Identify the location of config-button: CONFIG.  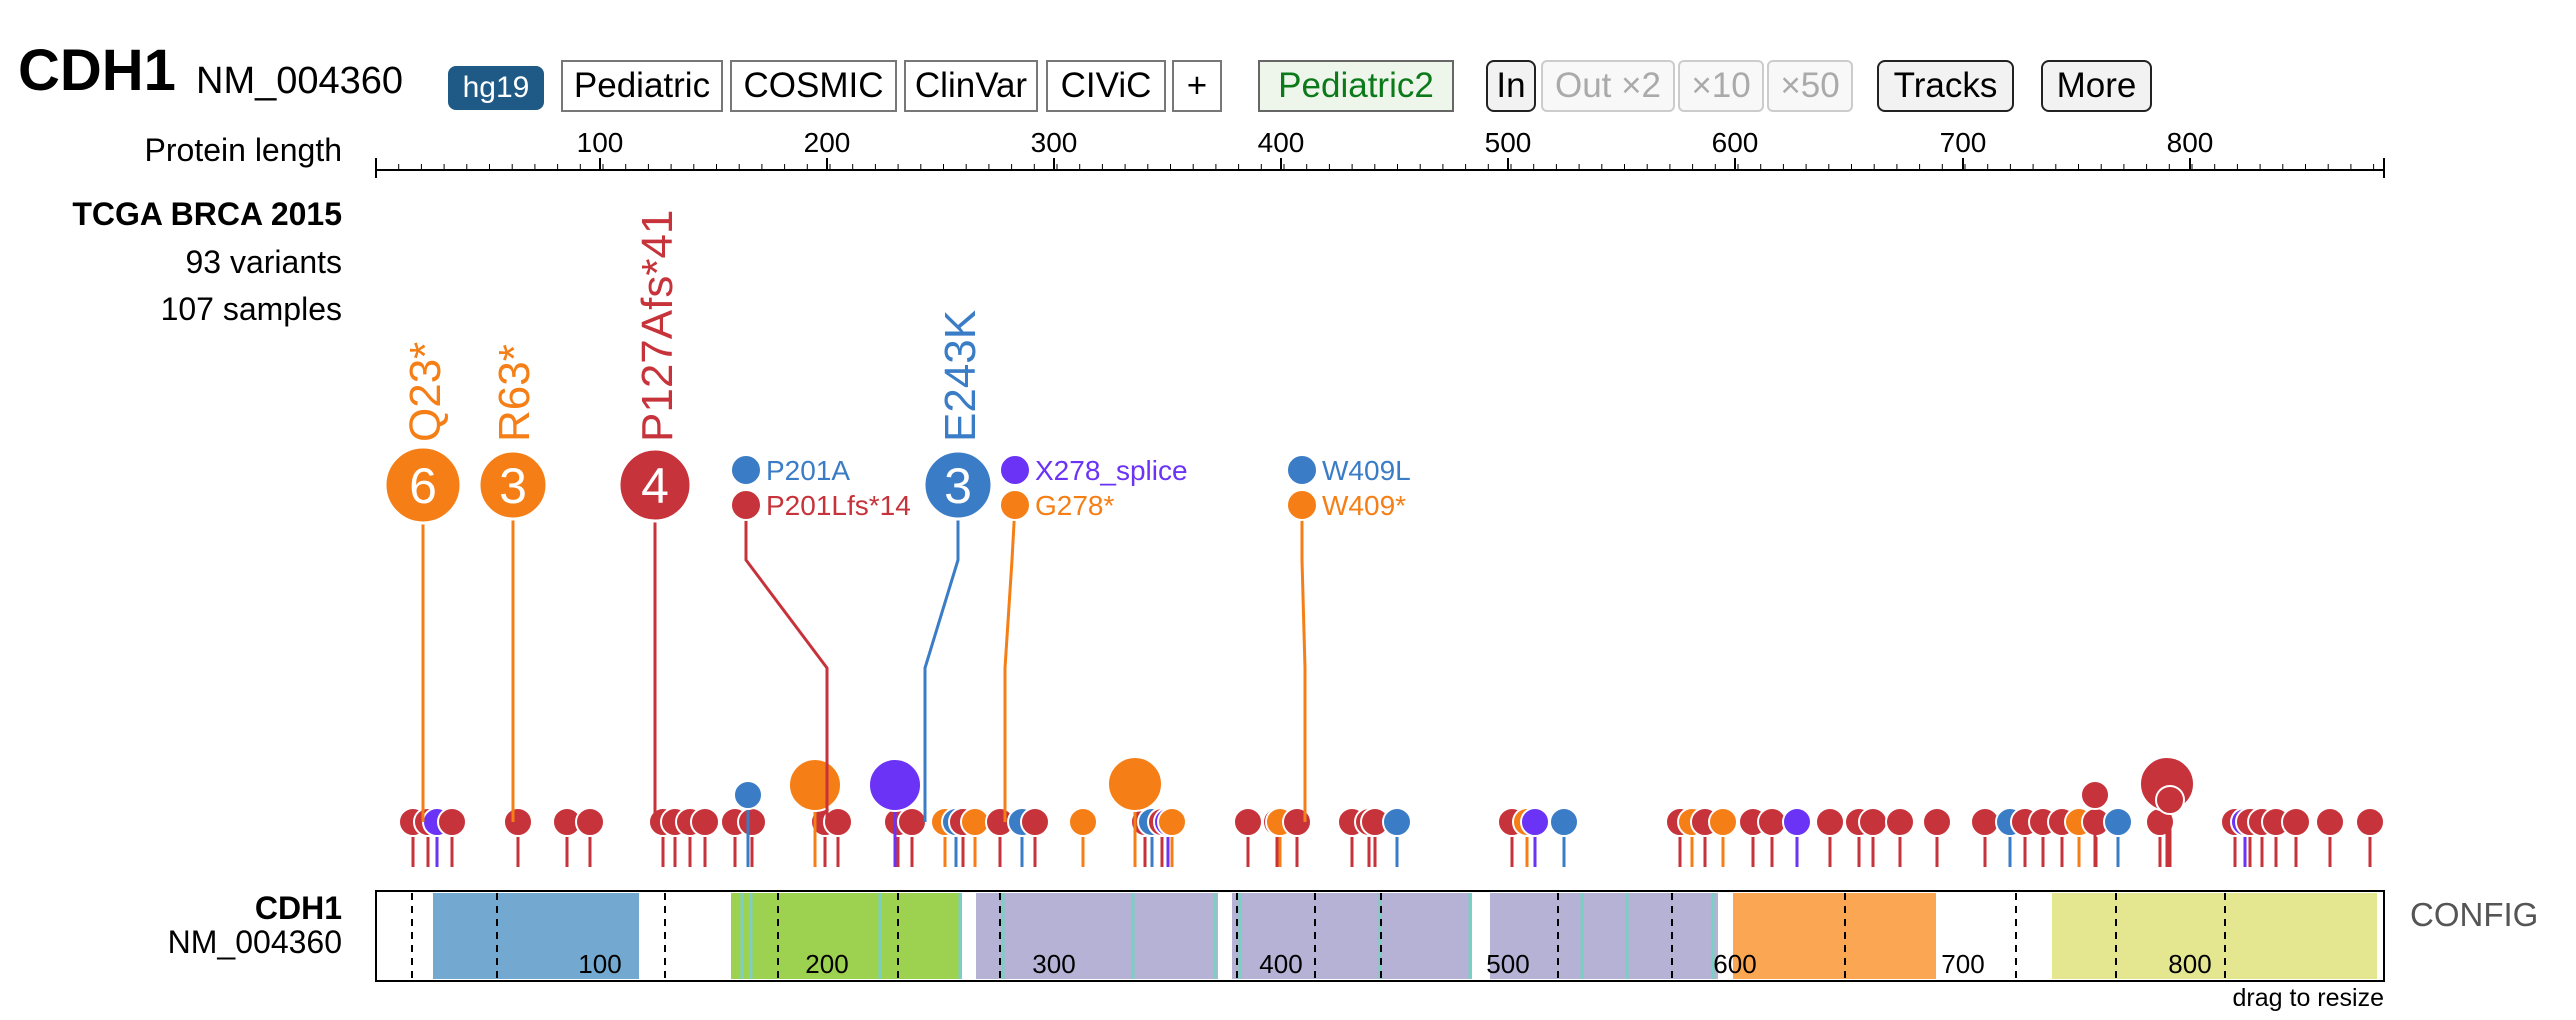
(2474, 914).